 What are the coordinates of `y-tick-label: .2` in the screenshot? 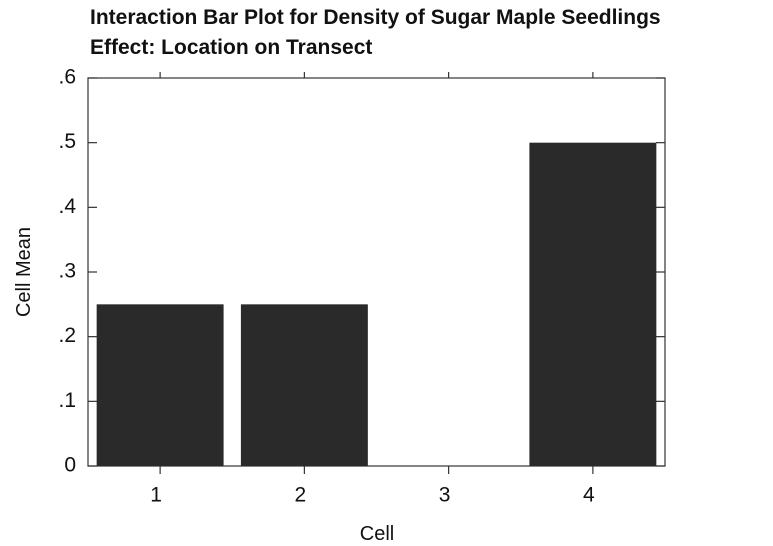 It's located at (67, 335).